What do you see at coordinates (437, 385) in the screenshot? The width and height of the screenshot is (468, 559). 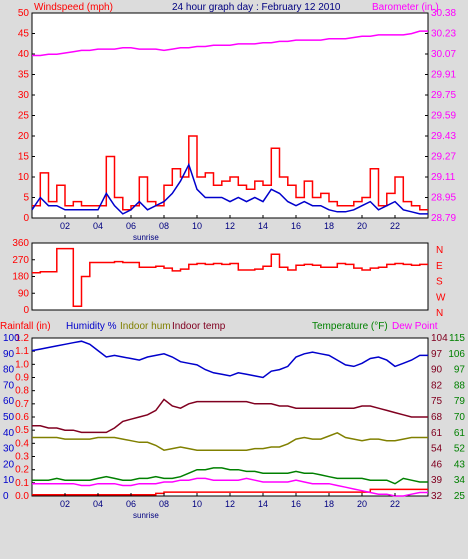 I see `temp-a-y-tick-7: 82` at bounding box center [437, 385].